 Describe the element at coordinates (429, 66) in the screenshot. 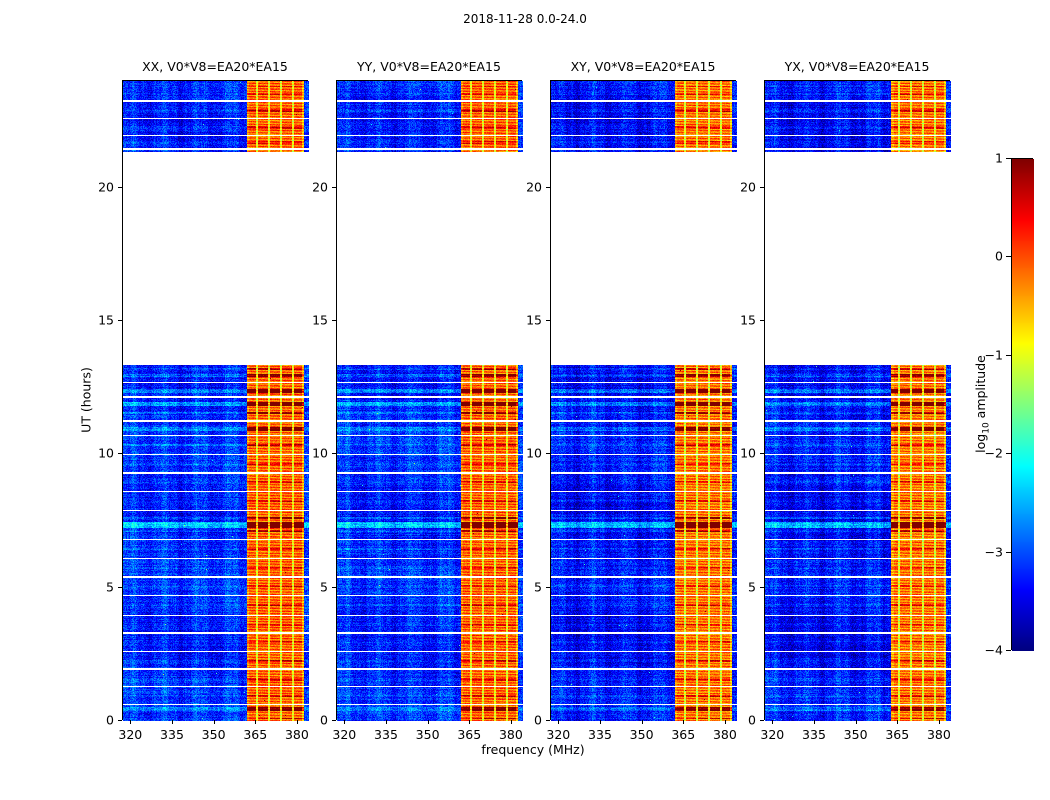

I see `panel-title-yy: YY, V0*V8=EA20*EA15` at that location.